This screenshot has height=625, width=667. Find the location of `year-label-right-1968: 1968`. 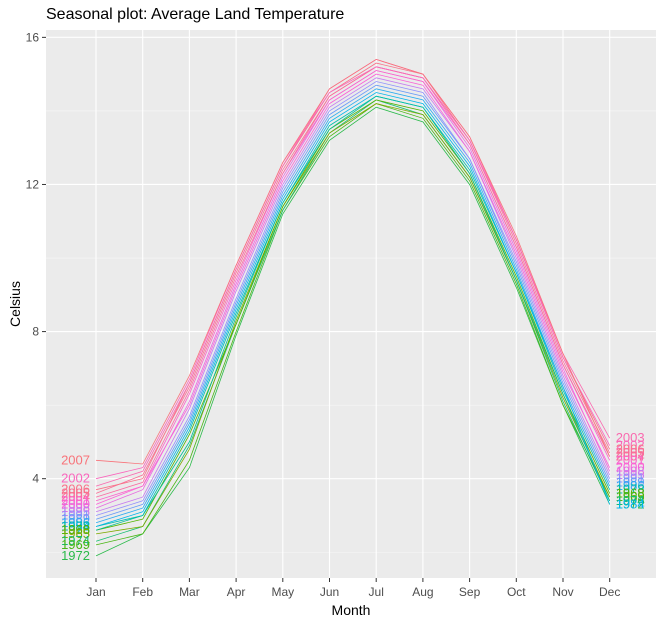

year-label-right-1968: 1968 is located at coordinates (630, 492).